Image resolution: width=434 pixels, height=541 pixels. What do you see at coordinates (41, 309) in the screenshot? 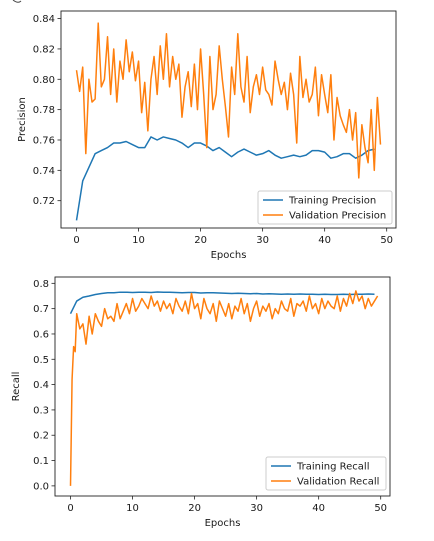
I see `y-tick-label: 0.7` at bounding box center [41, 309].